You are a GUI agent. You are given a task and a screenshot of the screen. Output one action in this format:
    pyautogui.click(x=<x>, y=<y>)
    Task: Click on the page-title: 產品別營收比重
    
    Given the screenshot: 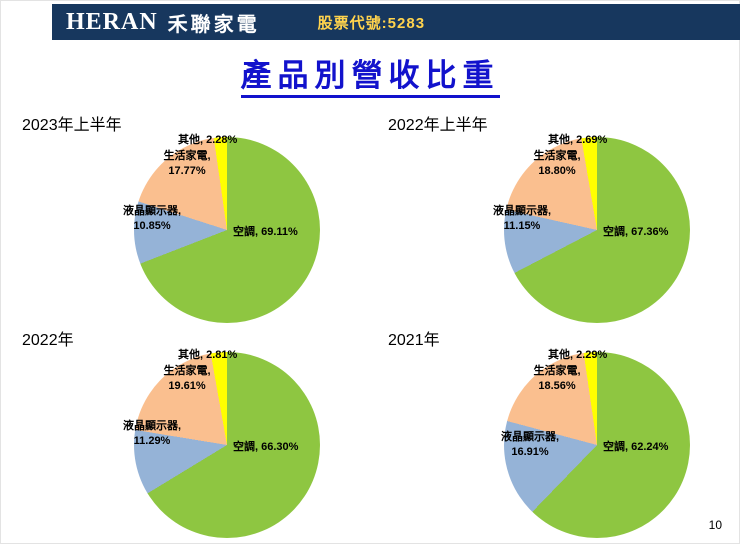 What is the action you would take?
    pyautogui.click(x=370, y=74)
    